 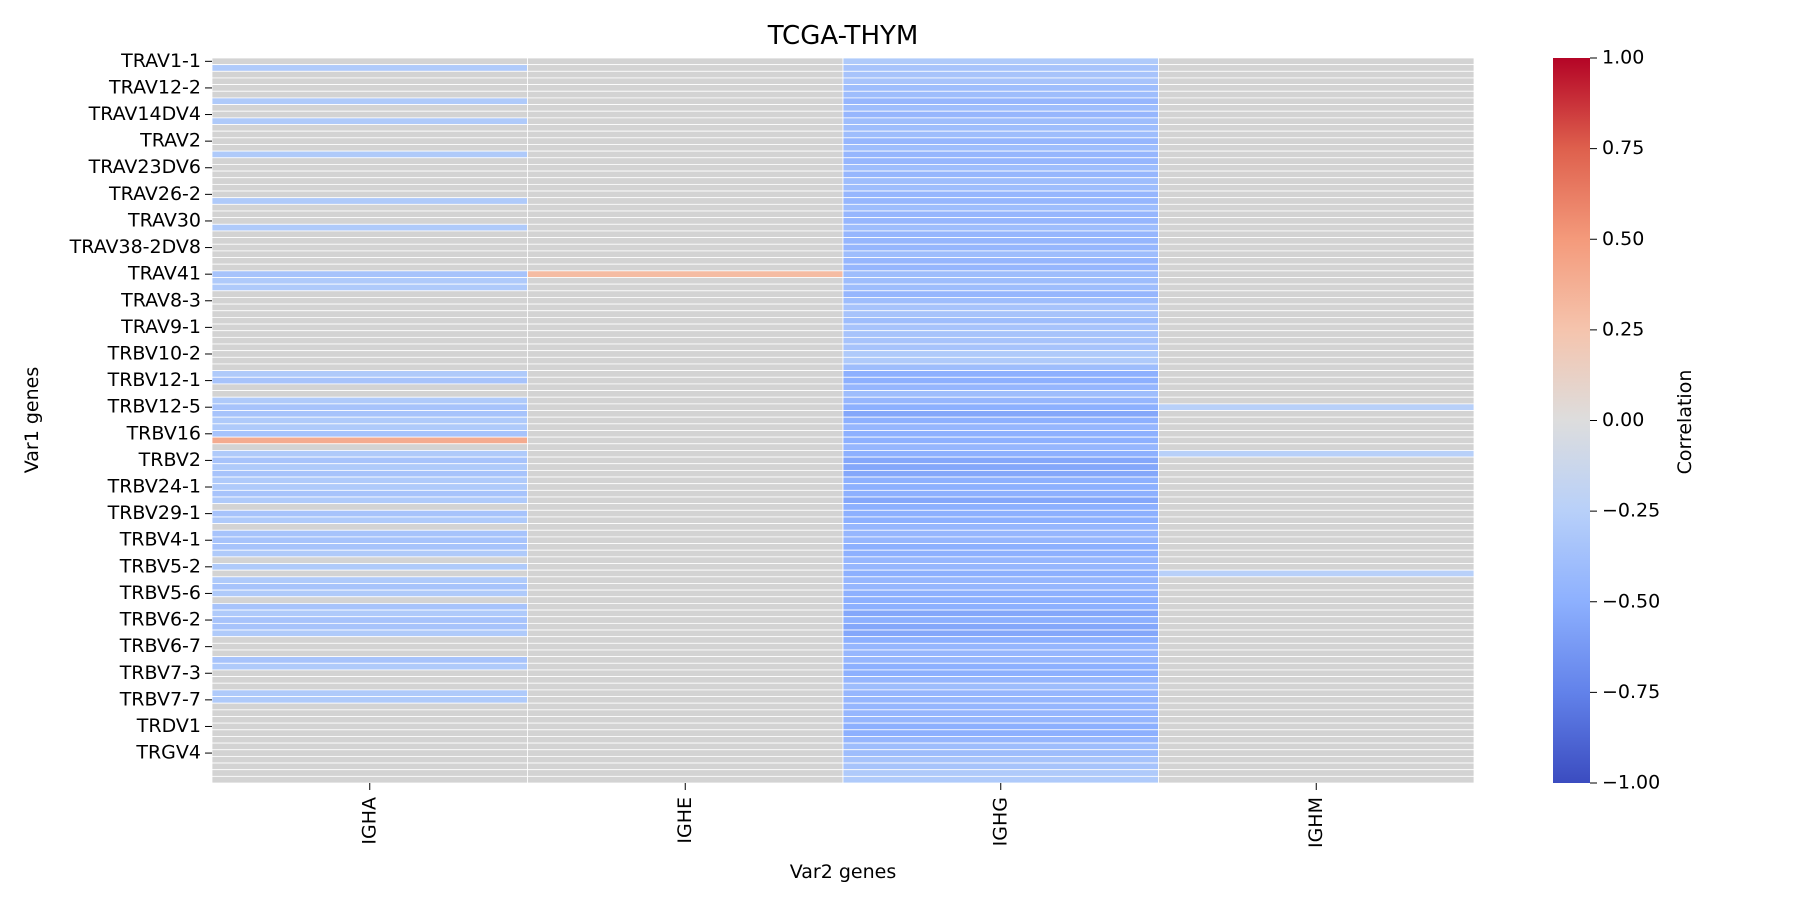 I want to click on x-axis-label: Var2 genes, so click(x=843, y=872).